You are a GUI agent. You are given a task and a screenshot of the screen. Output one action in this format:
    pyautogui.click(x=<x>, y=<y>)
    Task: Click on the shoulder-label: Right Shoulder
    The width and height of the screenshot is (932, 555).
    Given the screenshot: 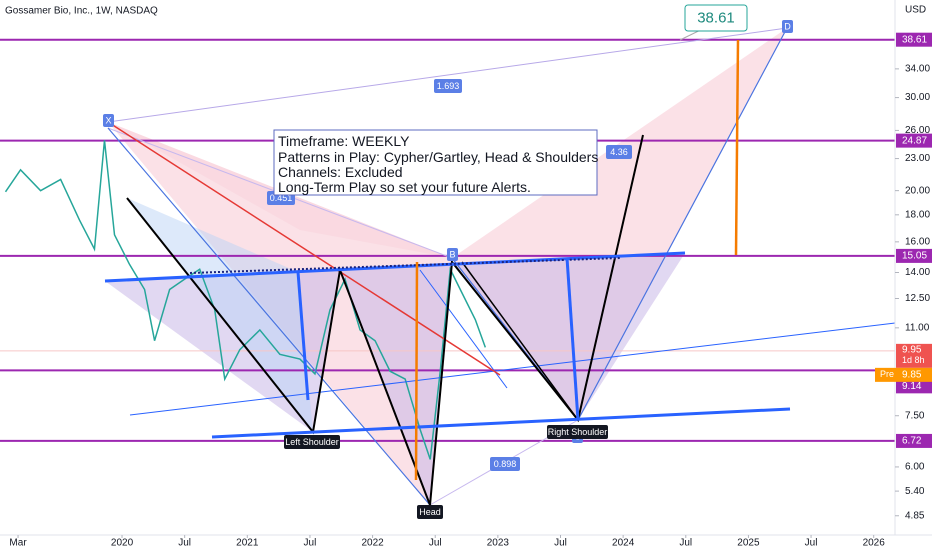 What is the action you would take?
    pyautogui.click(x=578, y=432)
    